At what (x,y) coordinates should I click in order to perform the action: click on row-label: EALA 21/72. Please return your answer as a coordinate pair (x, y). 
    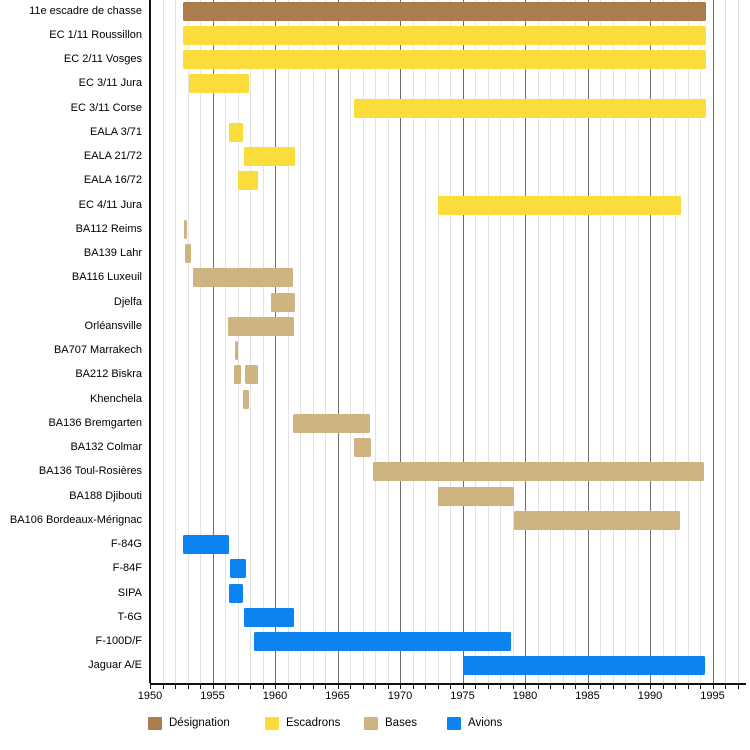
    Looking at the image, I should click on (112, 156).